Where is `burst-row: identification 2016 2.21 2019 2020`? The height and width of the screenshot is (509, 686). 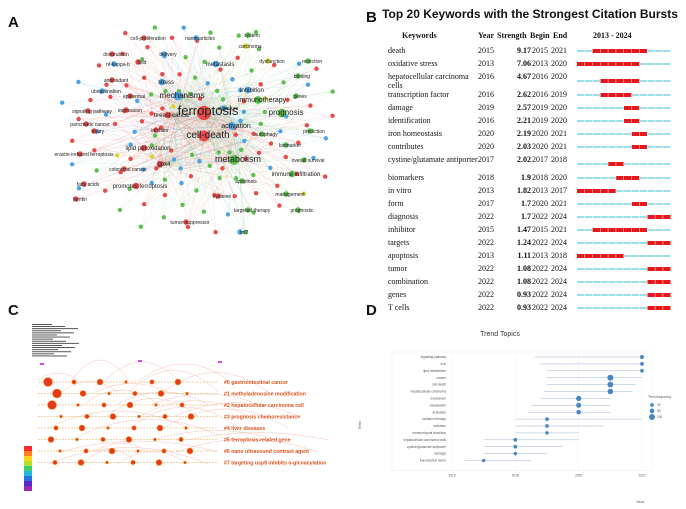
burst-row: identification 2016 2.21 2019 2020 is located at coordinates (343, 123).